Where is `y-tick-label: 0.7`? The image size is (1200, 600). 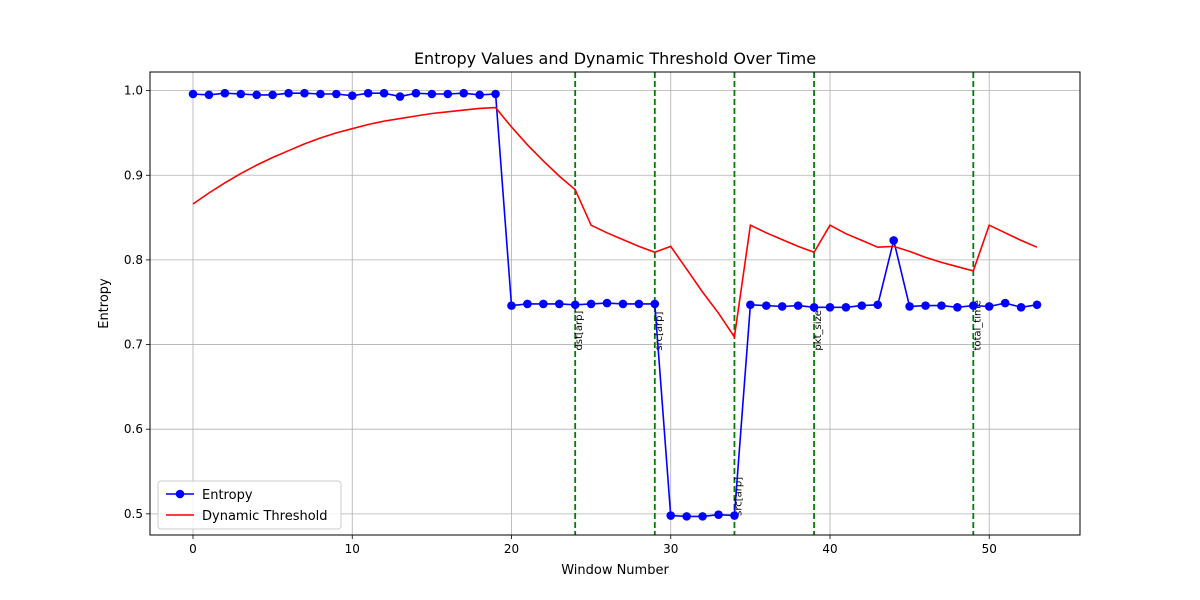 y-tick-label: 0.7 is located at coordinates (133, 345).